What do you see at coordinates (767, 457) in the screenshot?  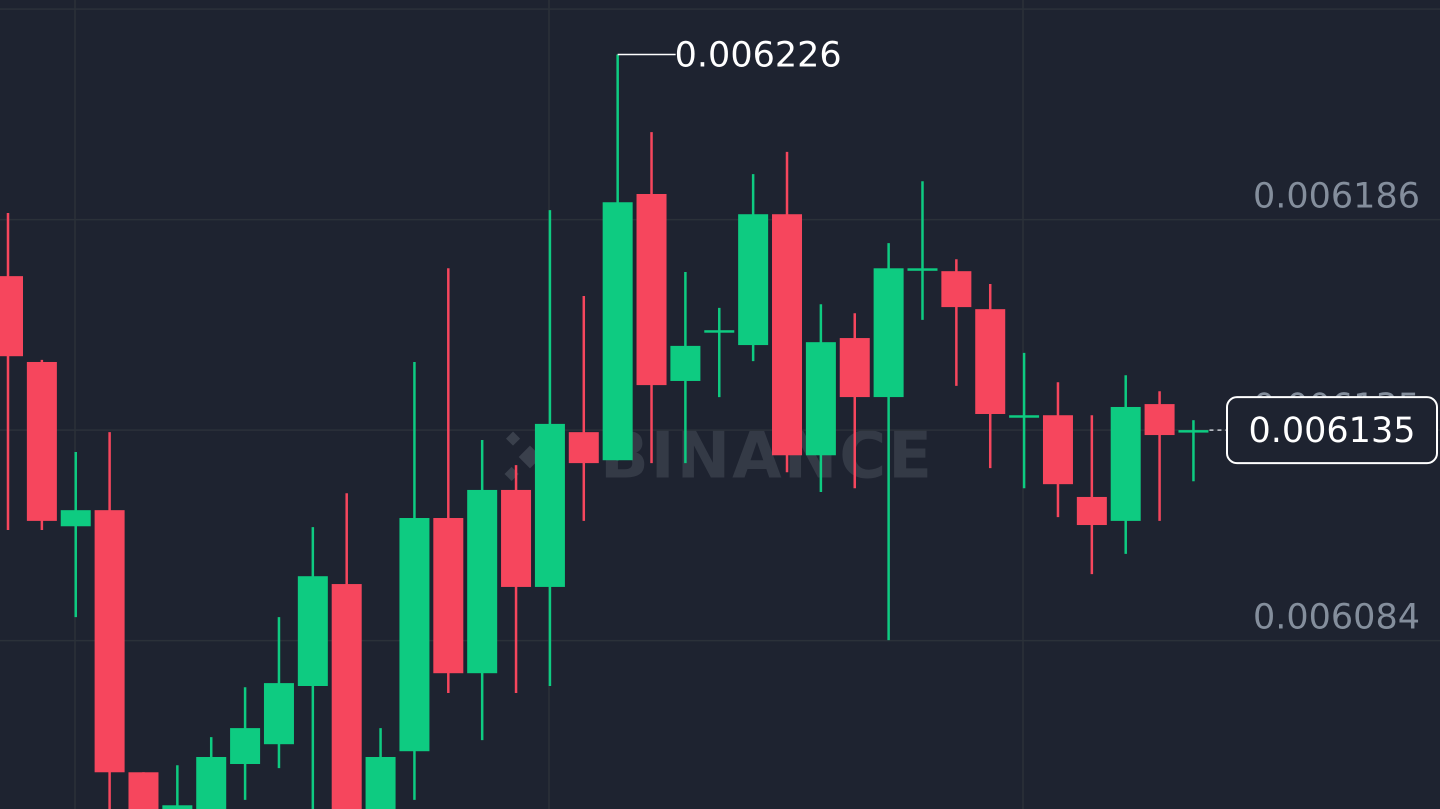 I see `watermark: BINANCE` at bounding box center [767, 457].